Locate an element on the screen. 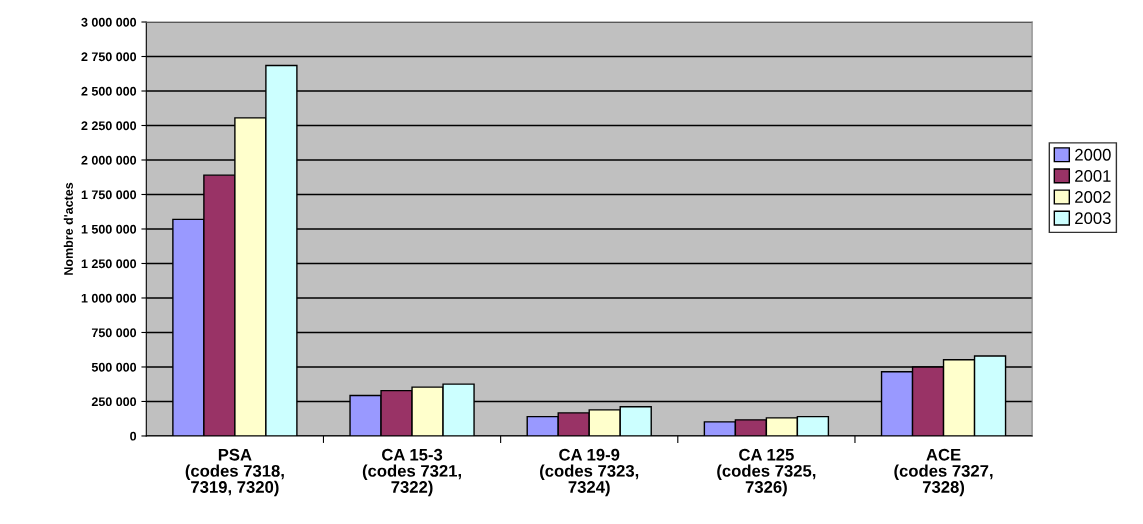 Image resolution: width=1143 pixels, height=524 pixels. y-tick-label: 3 000 000 is located at coordinates (109, 22).